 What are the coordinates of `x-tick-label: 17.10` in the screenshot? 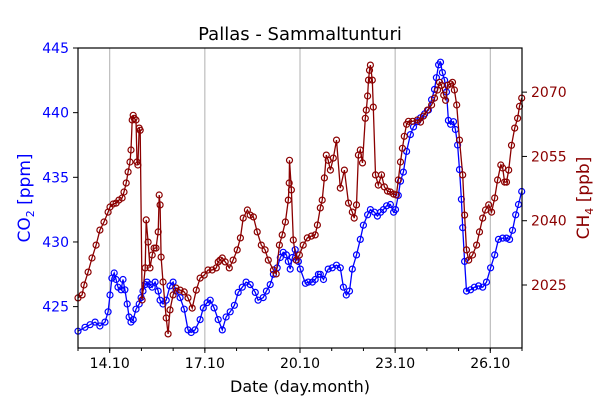 It's located at (205, 364).